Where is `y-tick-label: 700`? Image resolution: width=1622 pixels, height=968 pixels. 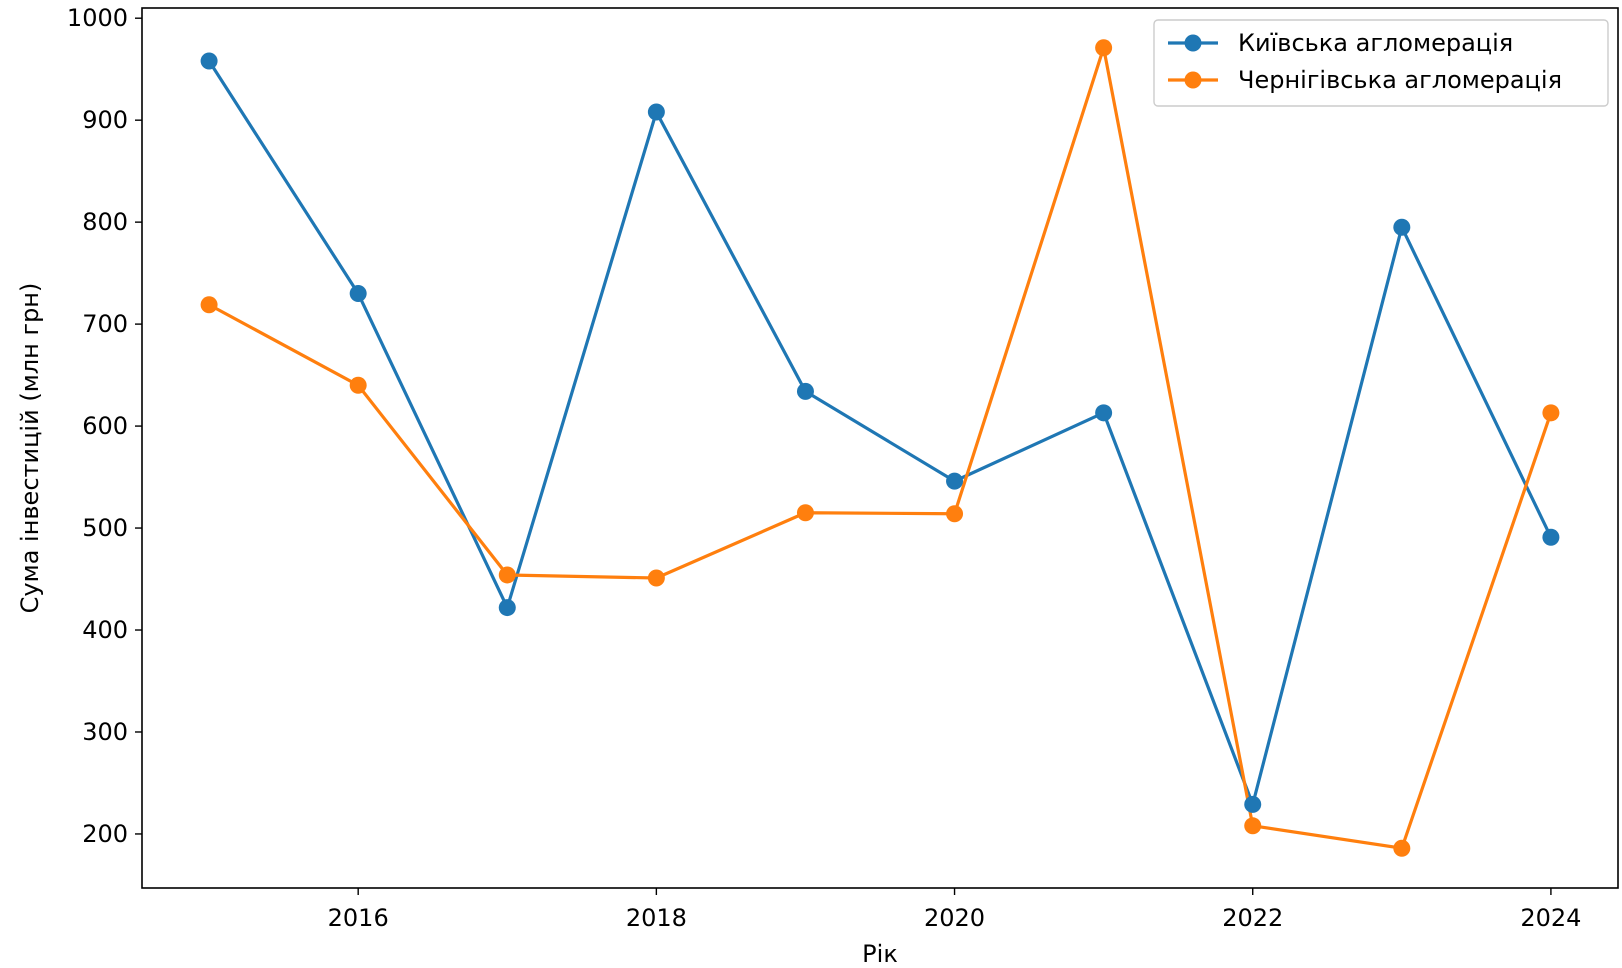
y-tick-label: 700 is located at coordinates (105, 324).